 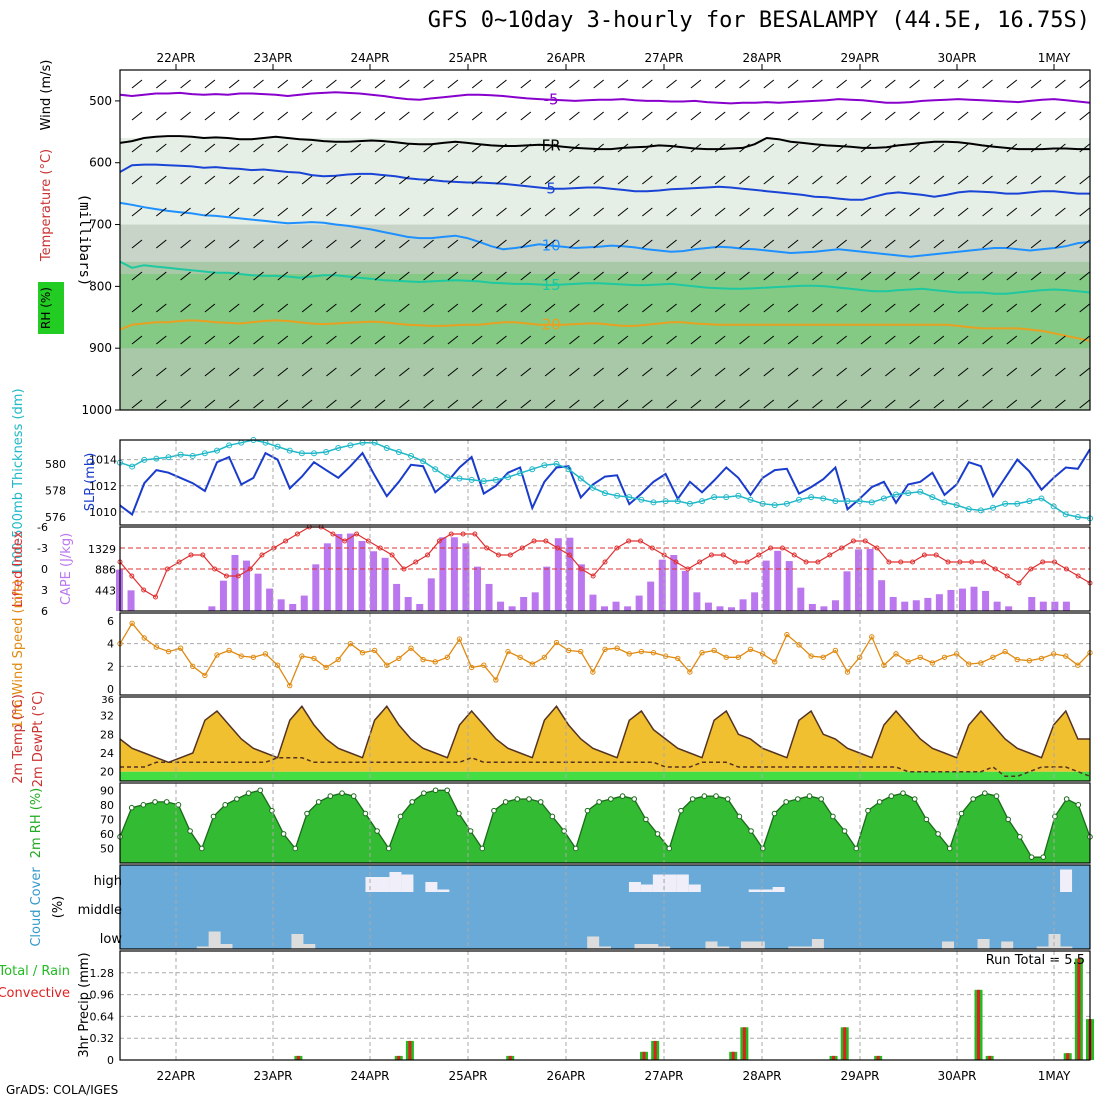 What do you see at coordinates (467, 58) in the screenshot?
I see `date-label-top: 25APR` at bounding box center [467, 58].